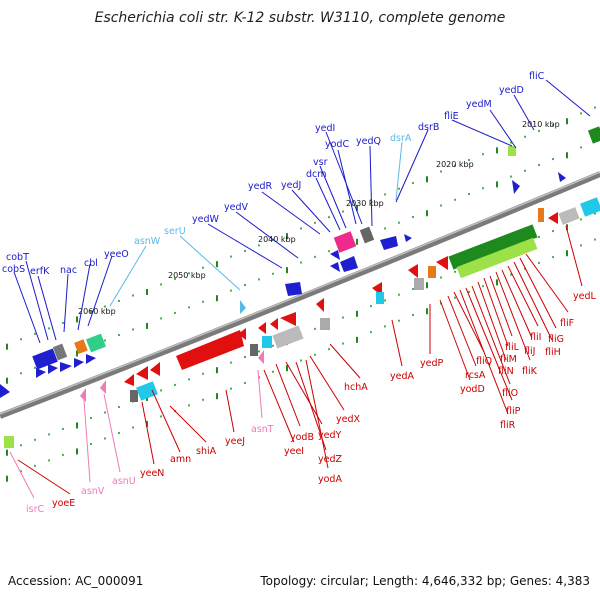 Image resolution: width=600 pixels, height=600 pixels. Describe the element at coordinates (45, 359) in the screenshot. I see `feature-cobT` at that location.